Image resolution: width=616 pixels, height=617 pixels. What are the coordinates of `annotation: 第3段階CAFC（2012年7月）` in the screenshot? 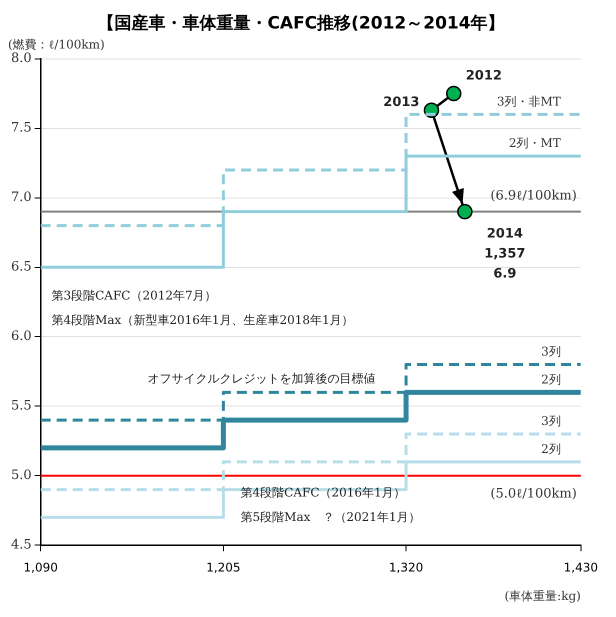 It's located at (134, 295).